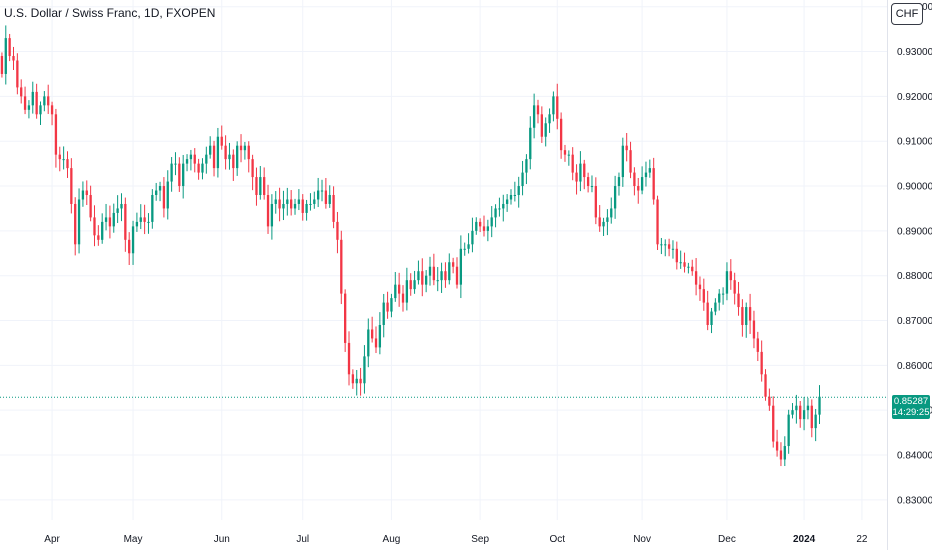 This screenshot has height=550, width=932. Describe the element at coordinates (222, 539) in the screenshot. I see `time-tick-label: Jun` at that location.